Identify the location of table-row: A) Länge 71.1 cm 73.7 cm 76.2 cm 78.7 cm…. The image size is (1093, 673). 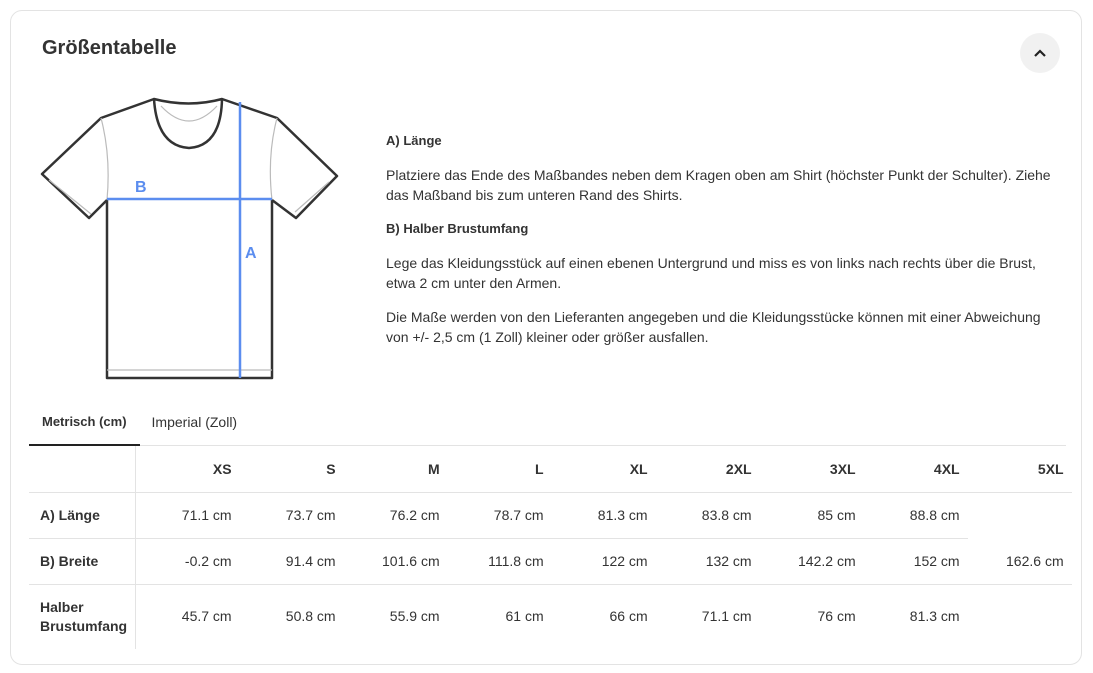
(550, 515).